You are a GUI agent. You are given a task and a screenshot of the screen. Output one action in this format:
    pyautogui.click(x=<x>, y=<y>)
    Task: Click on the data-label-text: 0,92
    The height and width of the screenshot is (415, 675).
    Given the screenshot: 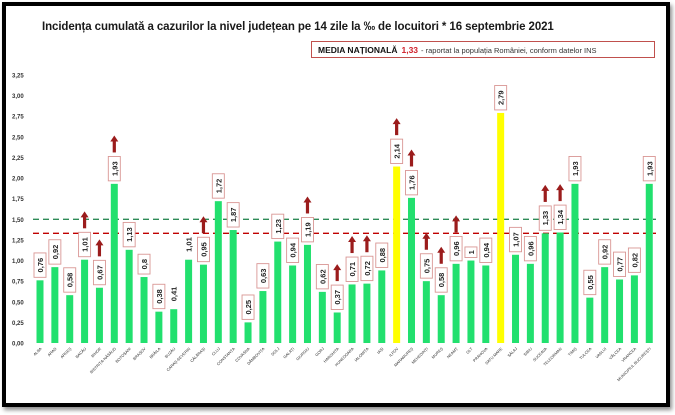 What is the action you would take?
    pyautogui.click(x=55, y=252)
    